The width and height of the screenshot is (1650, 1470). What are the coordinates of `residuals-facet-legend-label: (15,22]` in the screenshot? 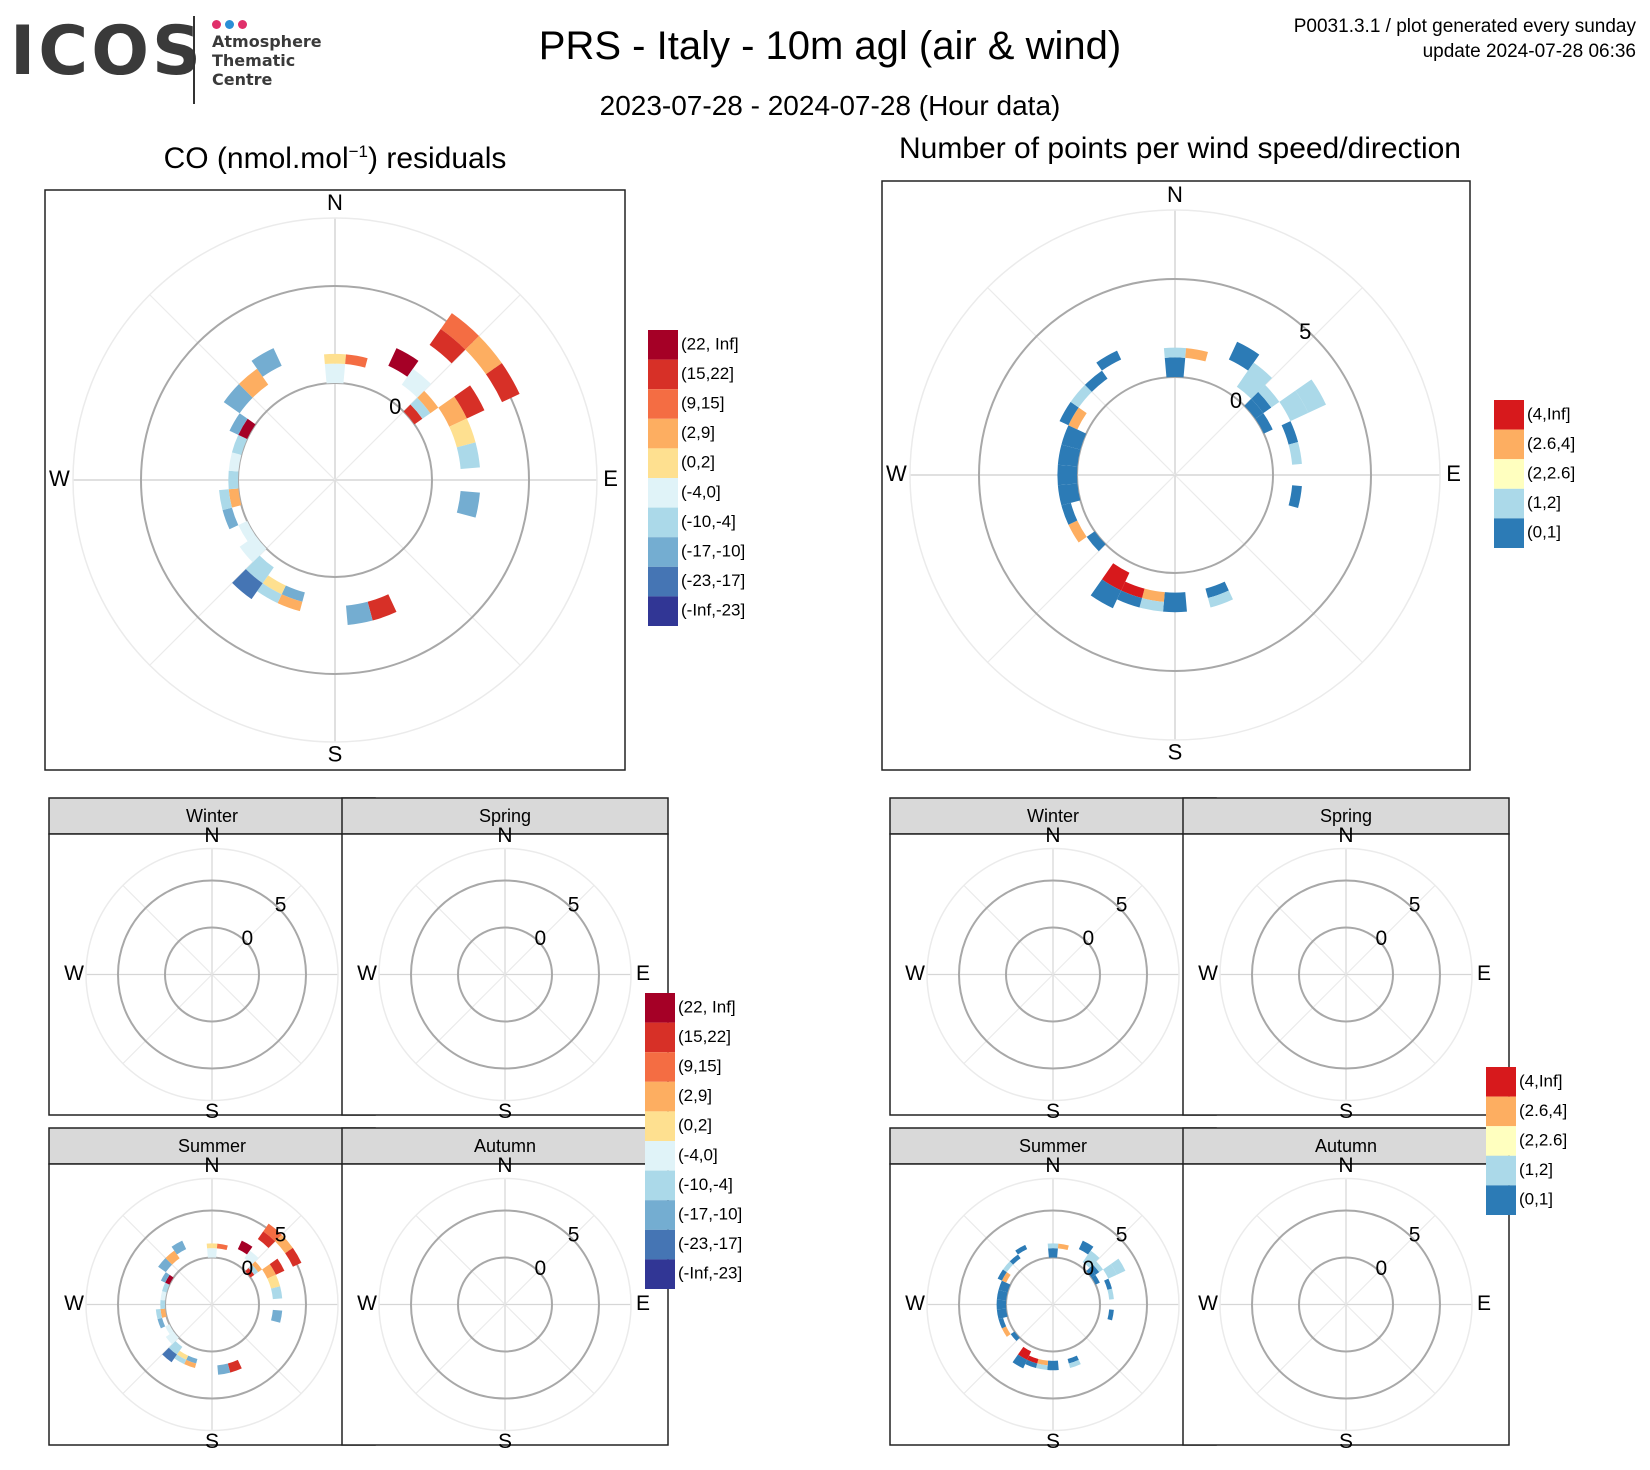 It's located at (704, 1036).